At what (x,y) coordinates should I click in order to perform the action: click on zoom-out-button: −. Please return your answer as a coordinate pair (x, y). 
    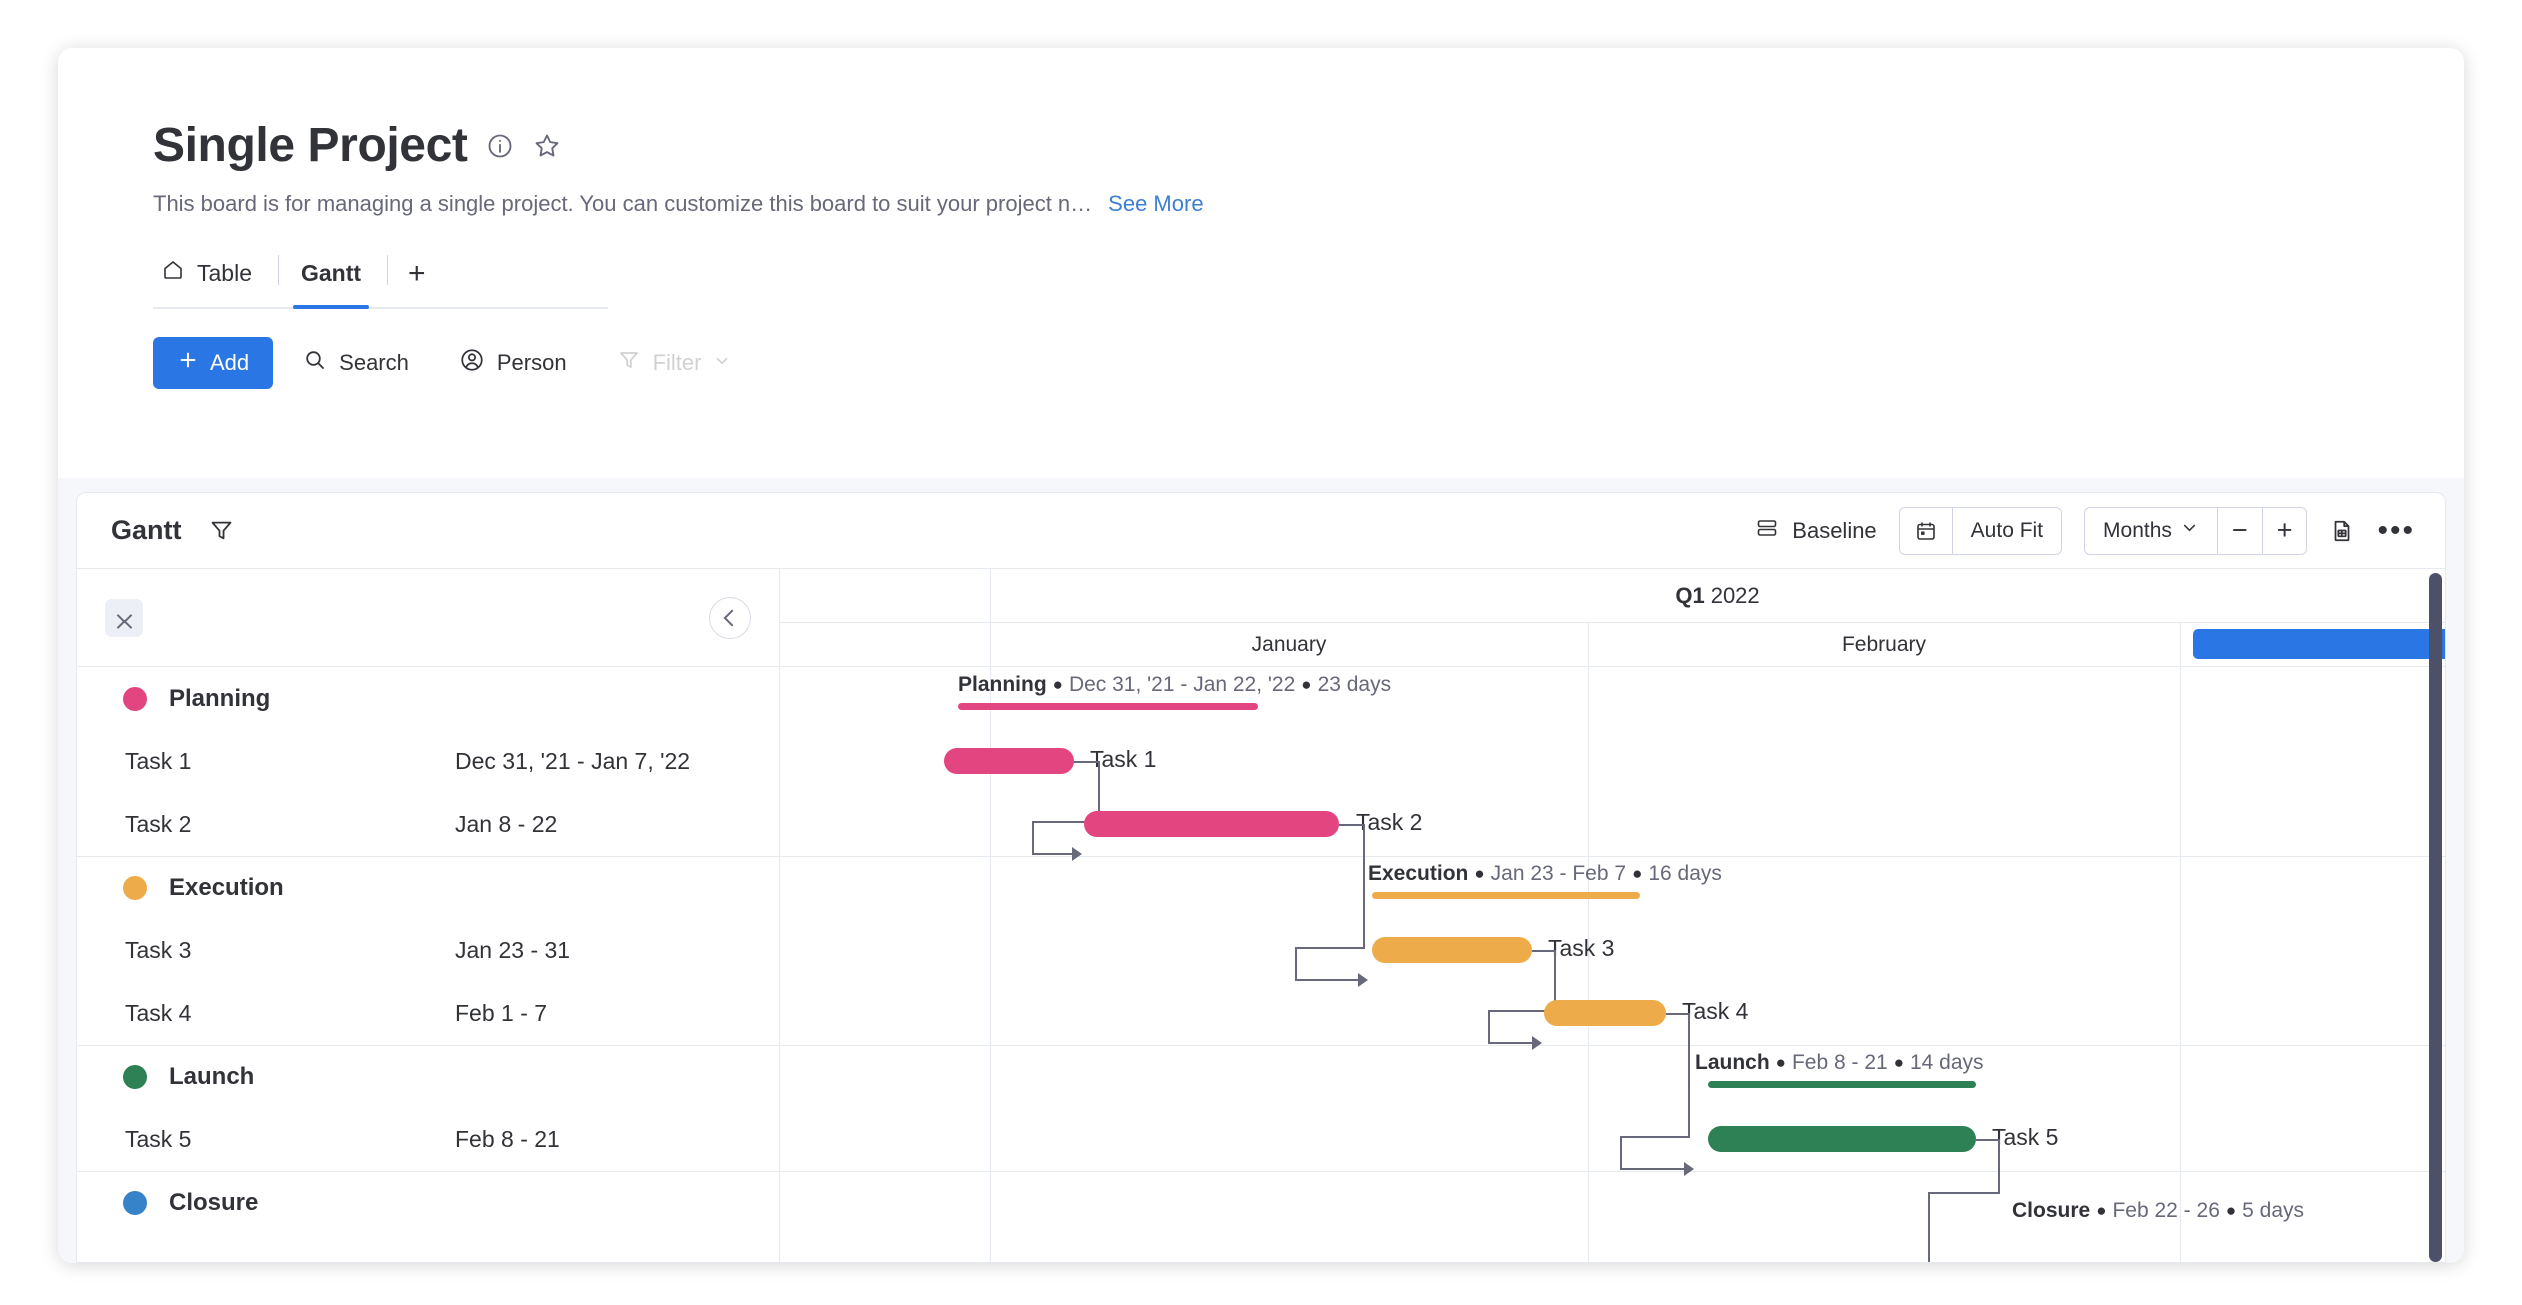
    Looking at the image, I should click on (2239, 530).